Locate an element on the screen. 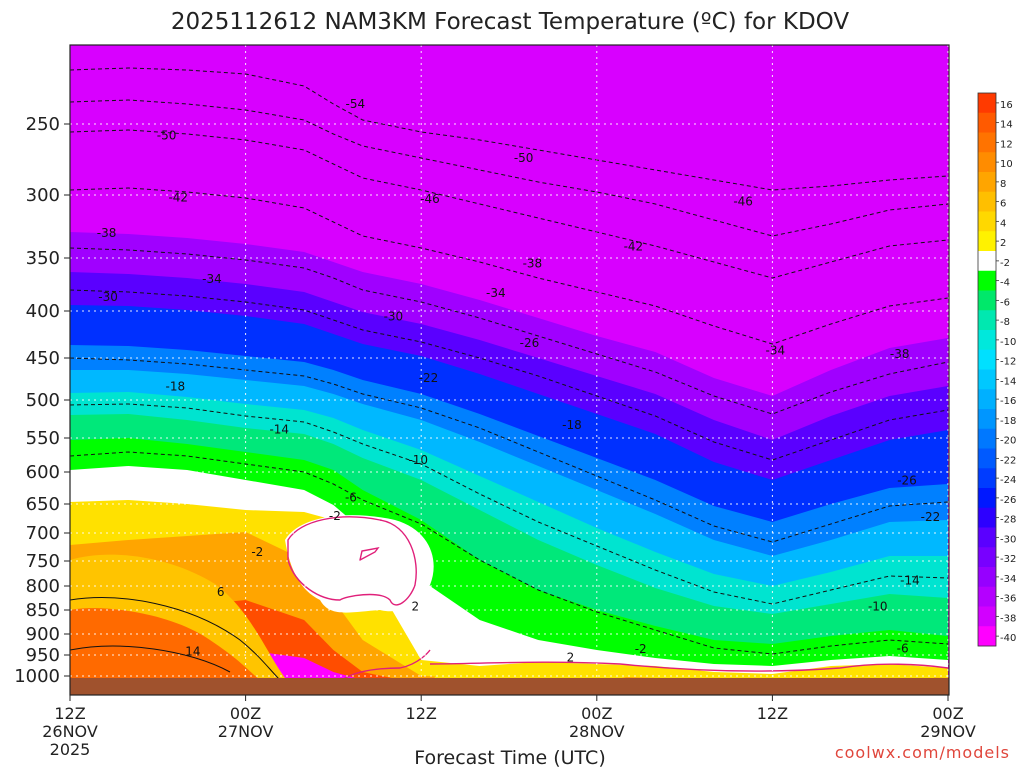 This screenshot has height=772, width=1024. x-tick-label: 28NOV is located at coordinates (597, 731).